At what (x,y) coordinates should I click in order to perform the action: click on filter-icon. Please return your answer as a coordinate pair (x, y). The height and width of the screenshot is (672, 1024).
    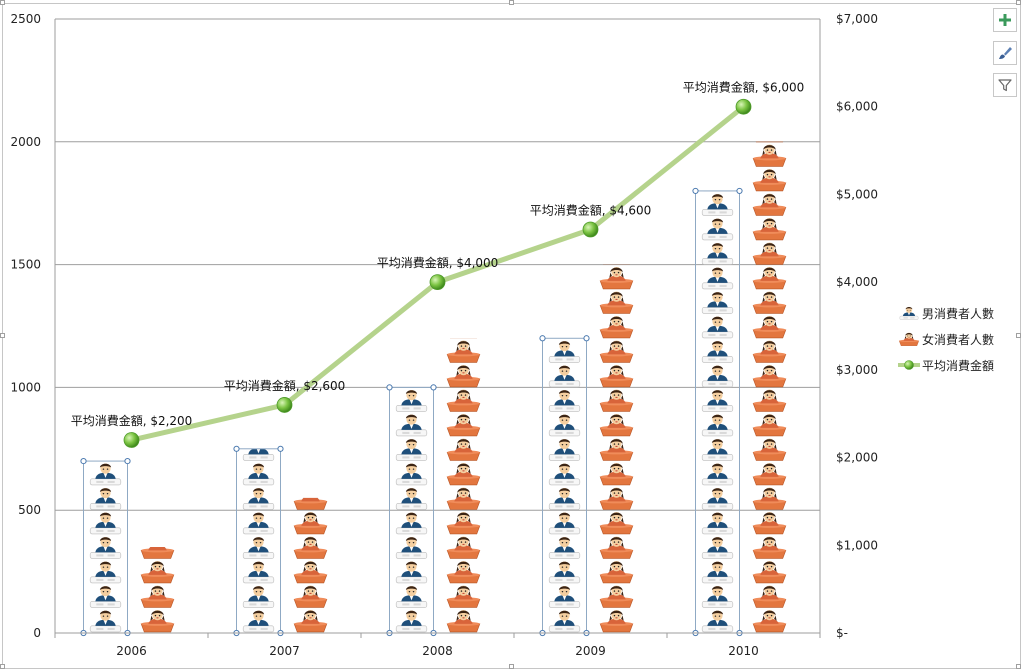
    Looking at the image, I should click on (1005, 85).